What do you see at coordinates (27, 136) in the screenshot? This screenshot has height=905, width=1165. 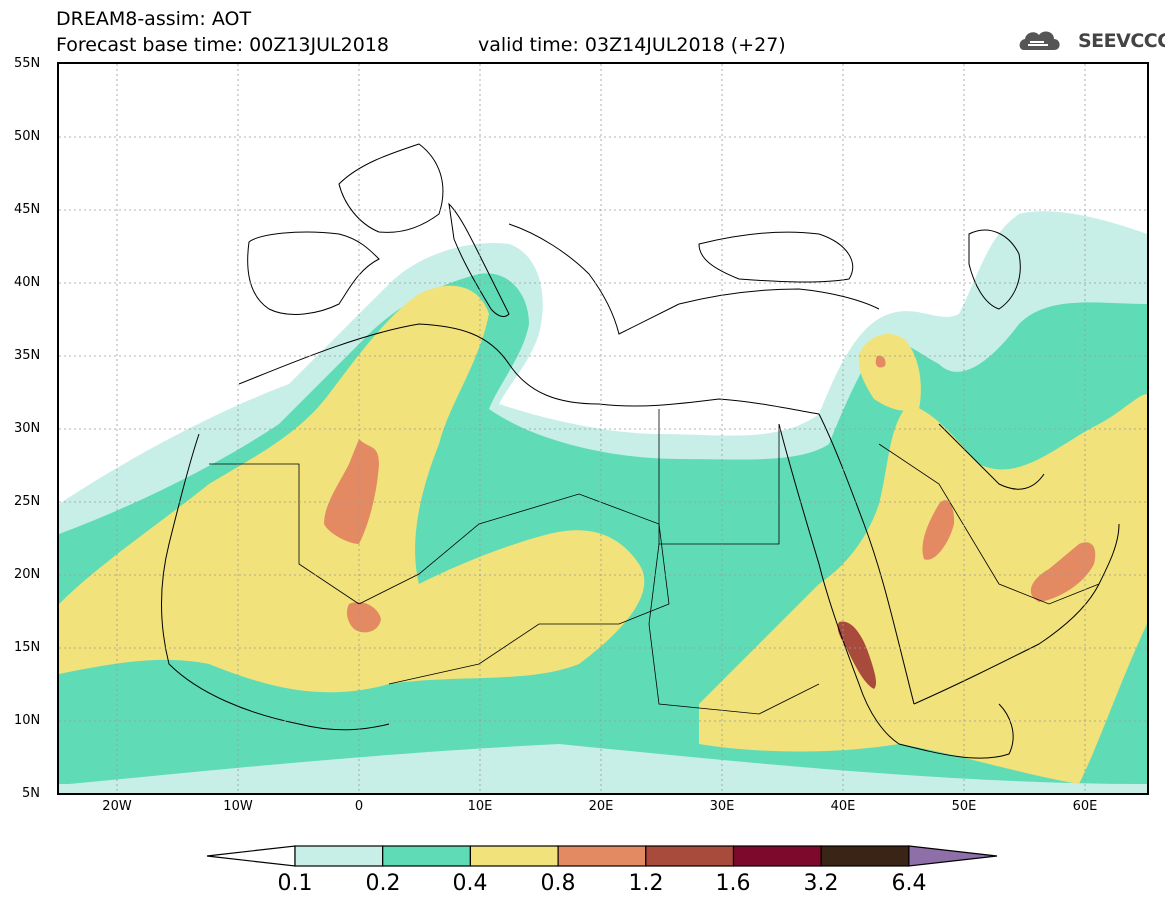 I see `lat-label-50n: 50N` at bounding box center [27, 136].